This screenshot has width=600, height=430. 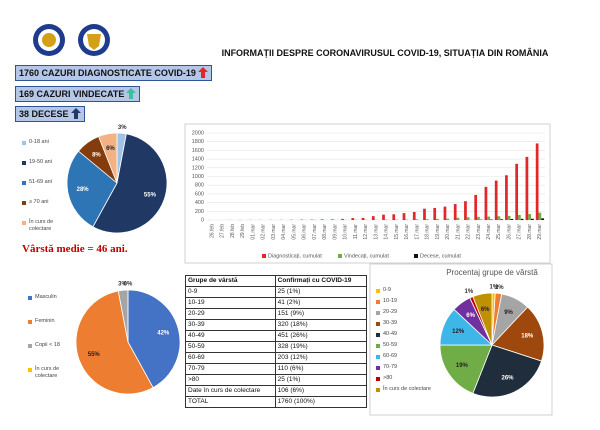 What do you see at coordinates (78, 94) in the screenshot?
I see `stat-box: 169 CAZURI VINDECATE` at bounding box center [78, 94].